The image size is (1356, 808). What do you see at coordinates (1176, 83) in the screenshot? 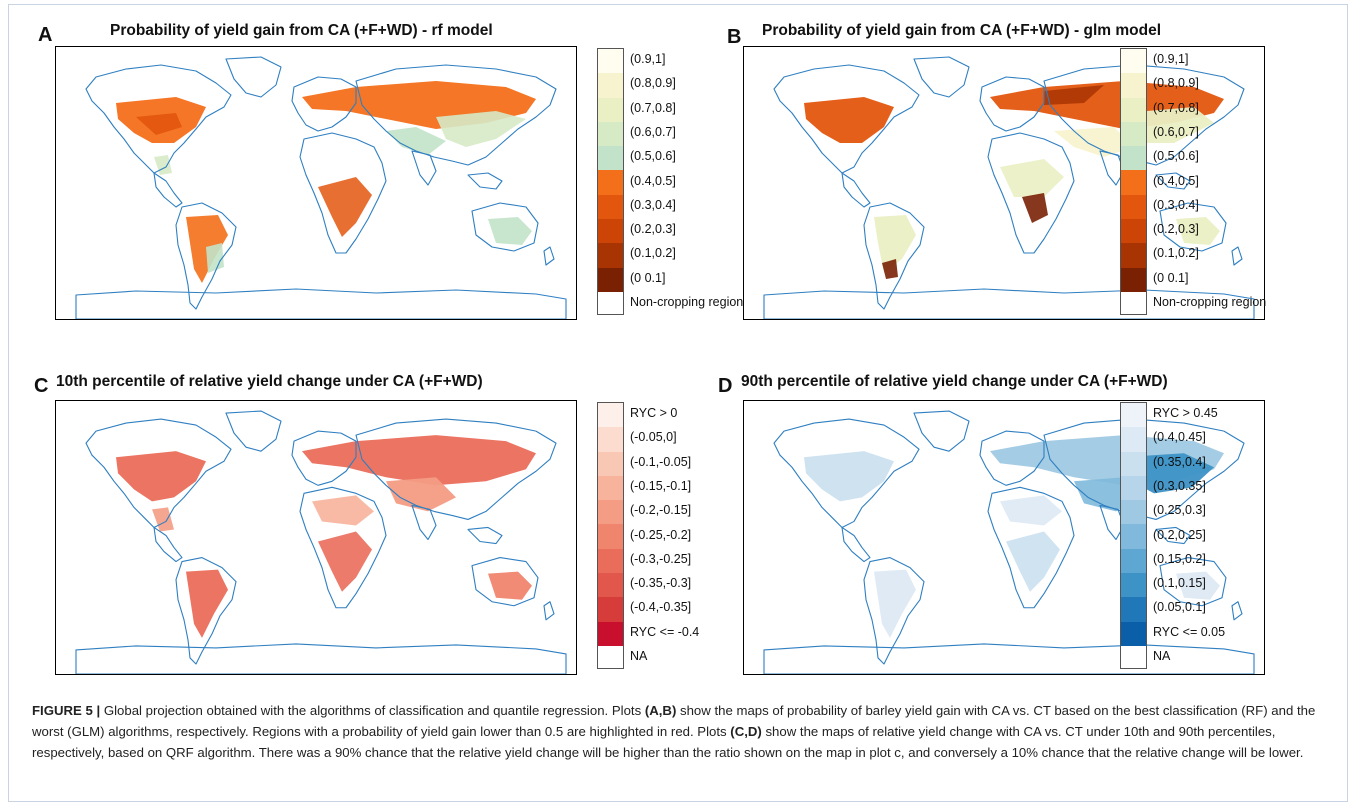
I see `legend-label: (0.8,0.9]` at bounding box center [1176, 83].